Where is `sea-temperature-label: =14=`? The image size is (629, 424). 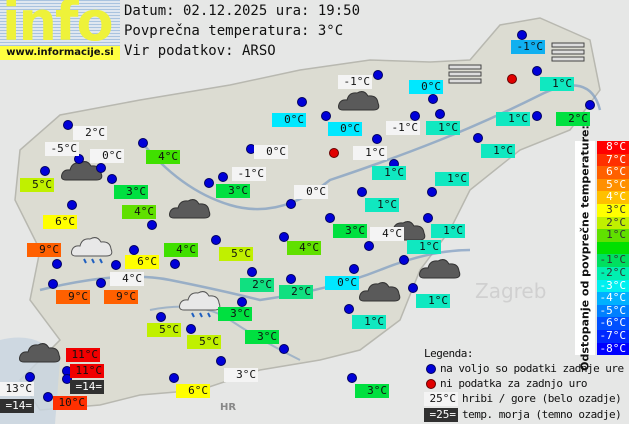
sea-temperature-label: =14= is located at coordinates (87, 387).